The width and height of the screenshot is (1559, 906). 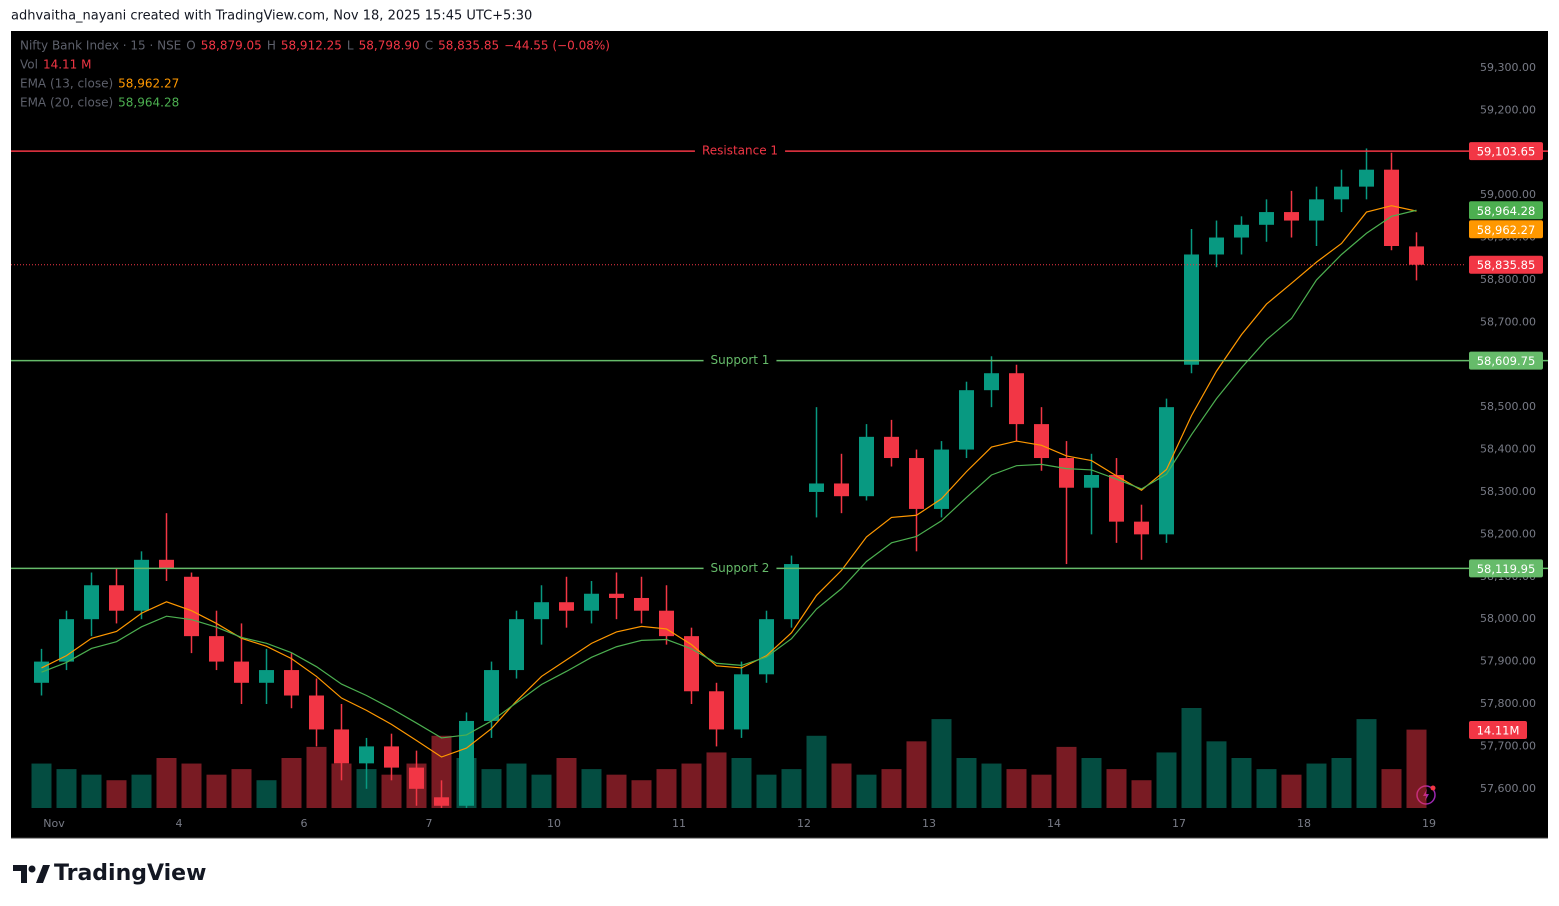 I want to click on x-tick-label: 4, so click(x=179, y=823).